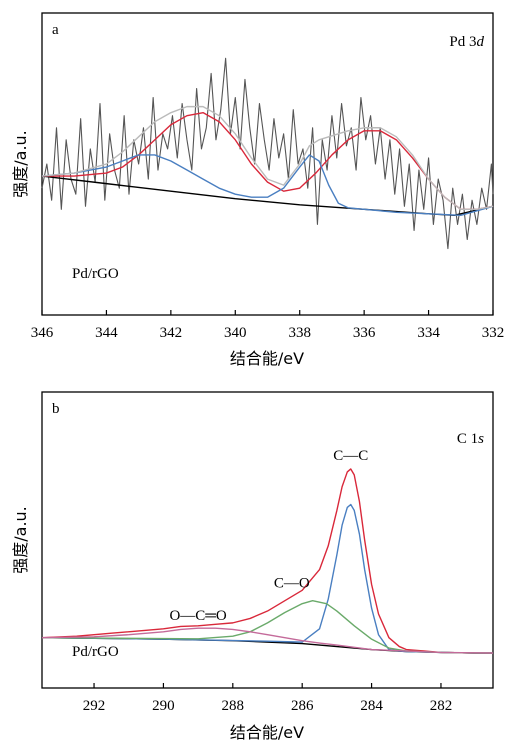  Describe the element at coordinates (94, 706) in the screenshot. I see `x-tick-label: 292` at that location.